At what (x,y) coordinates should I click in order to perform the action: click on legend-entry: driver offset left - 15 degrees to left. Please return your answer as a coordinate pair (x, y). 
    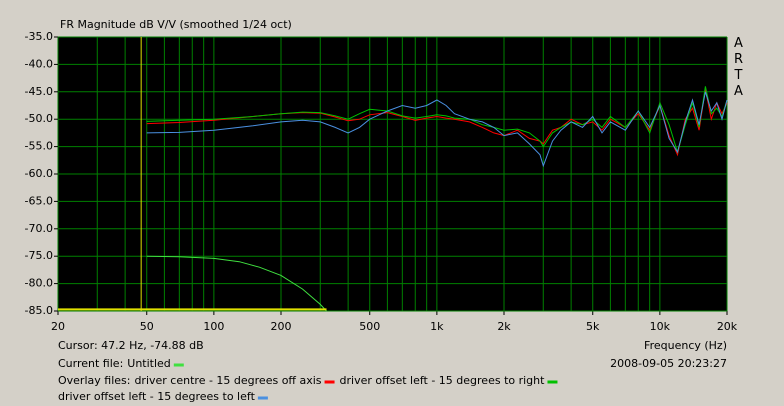
    Looking at the image, I should click on (157, 396).